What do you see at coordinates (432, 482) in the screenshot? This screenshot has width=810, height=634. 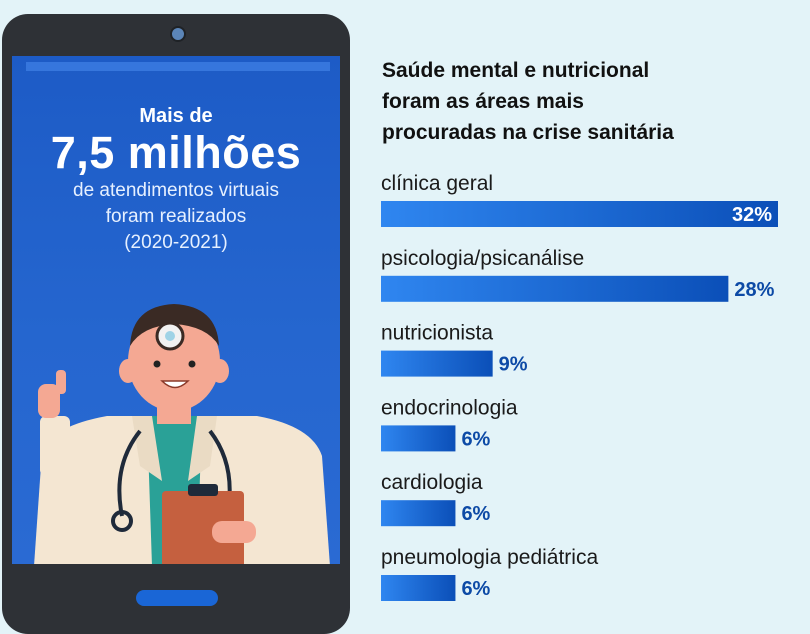 I see `category-label: cardiologia` at bounding box center [432, 482].